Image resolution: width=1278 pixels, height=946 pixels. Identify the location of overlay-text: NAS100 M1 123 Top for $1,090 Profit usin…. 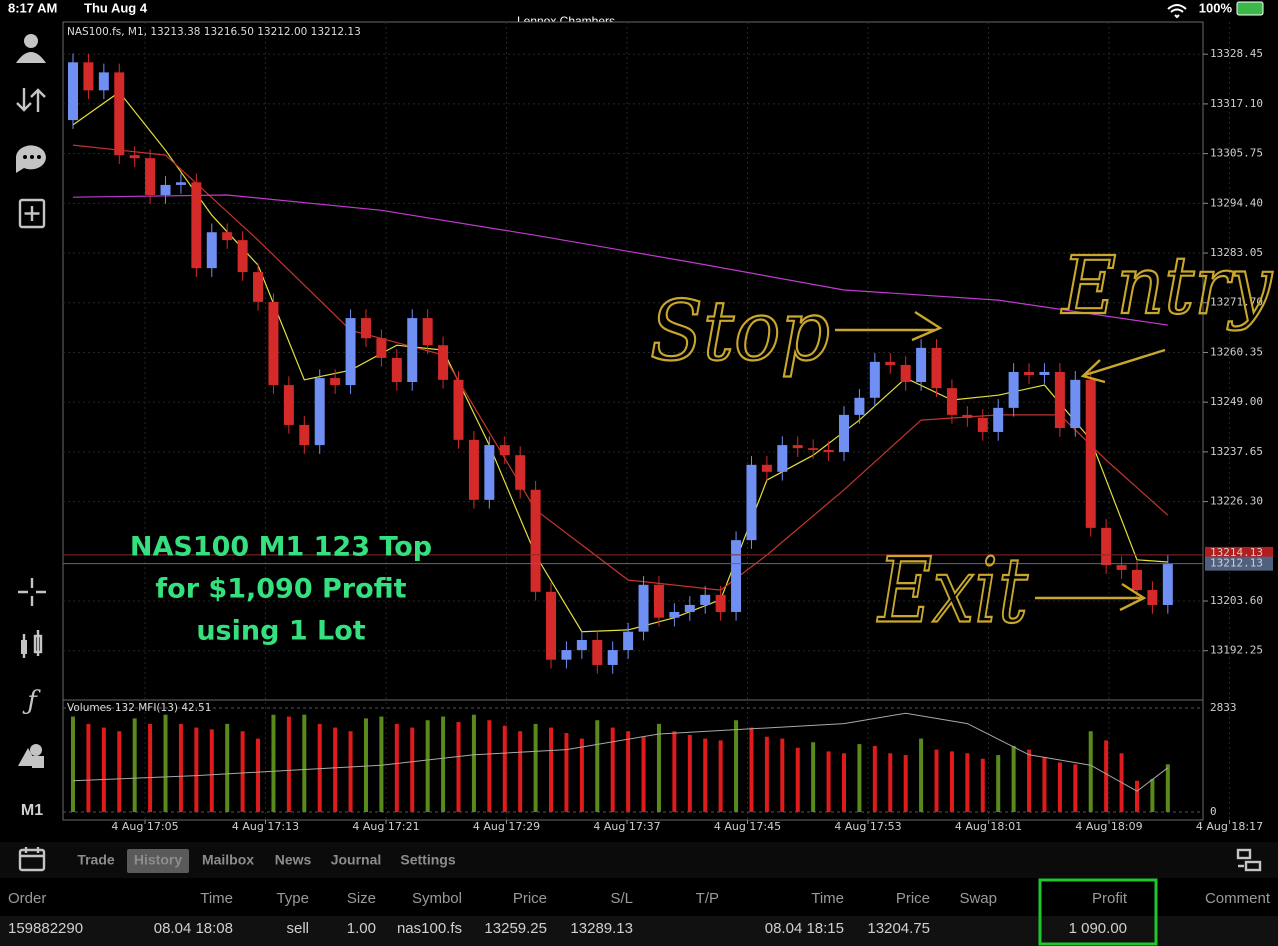
(281, 589).